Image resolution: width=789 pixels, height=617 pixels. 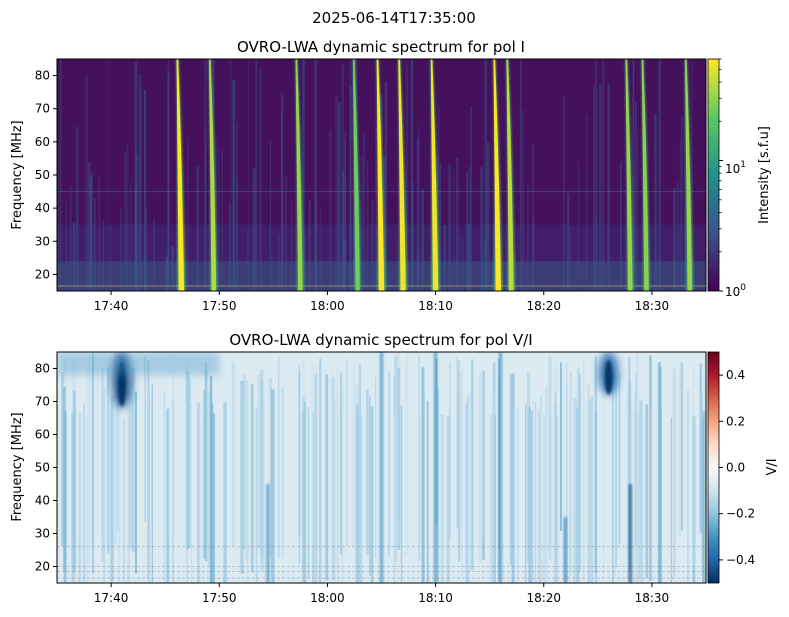 I want to click on colorbar-1-ticks, so click(x=721, y=175).